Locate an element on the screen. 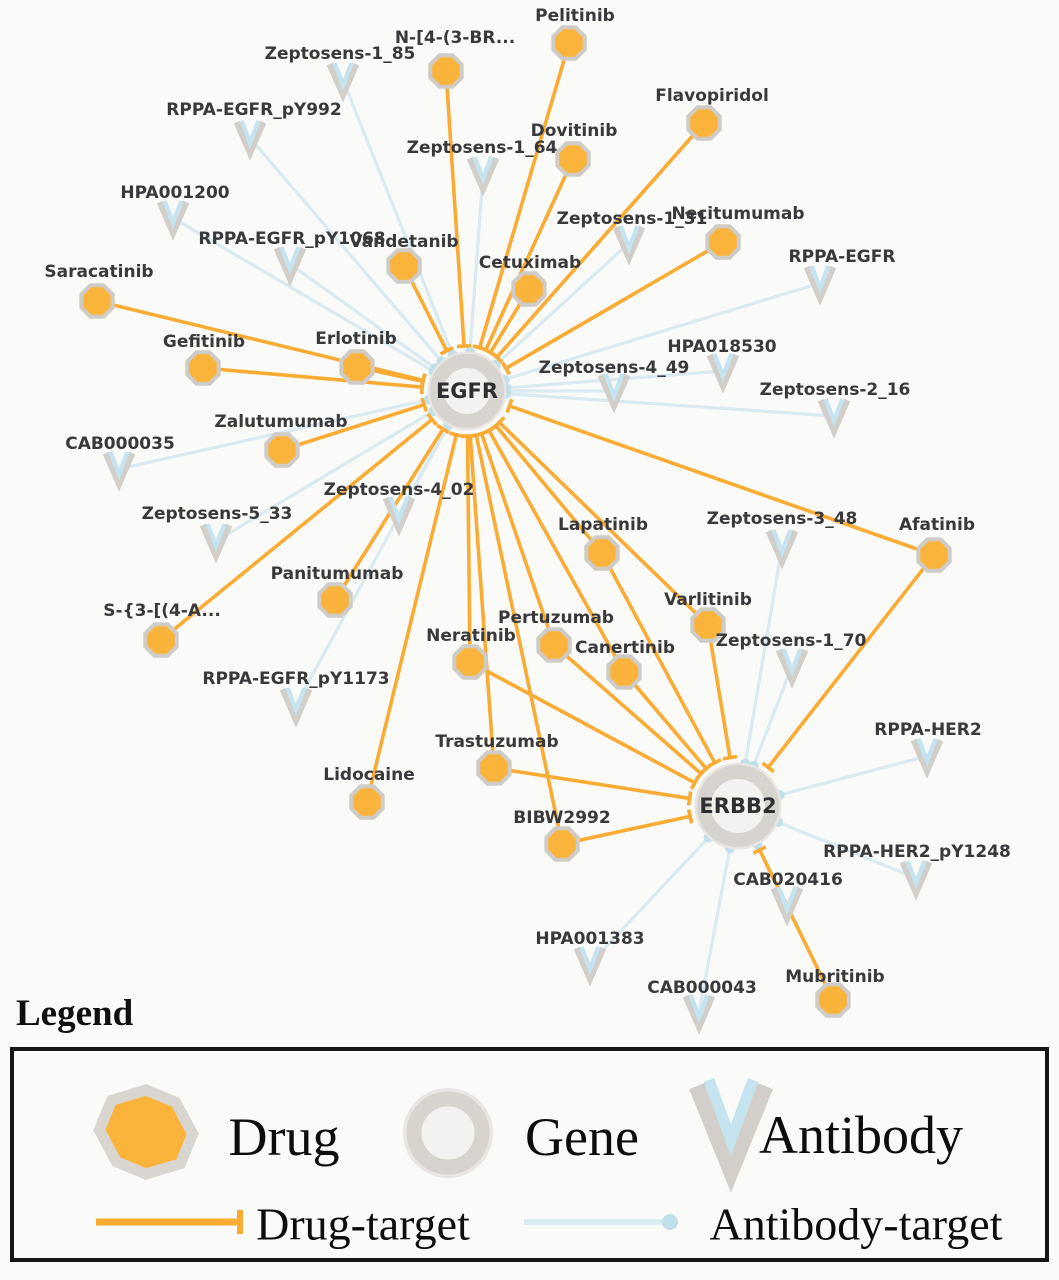 This screenshot has height=1280, width=1059. edge-drug-trastuzumab-erbb2 is located at coordinates (591, 783).